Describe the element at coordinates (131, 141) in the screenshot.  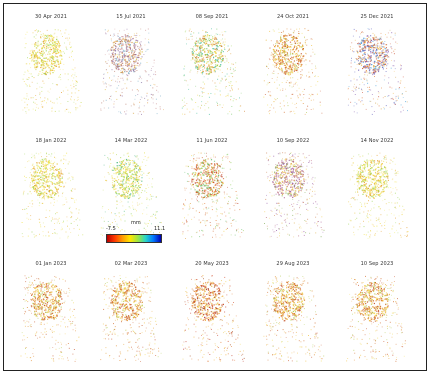
I see `panel-date-label: 14 Mar 2022` at that location.